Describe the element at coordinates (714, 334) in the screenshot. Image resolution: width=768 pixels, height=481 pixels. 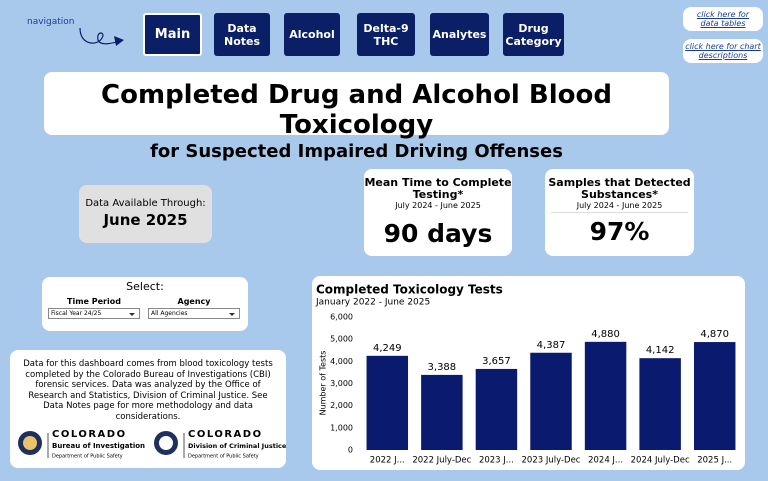
I see `value-label: 4,870` at that location.